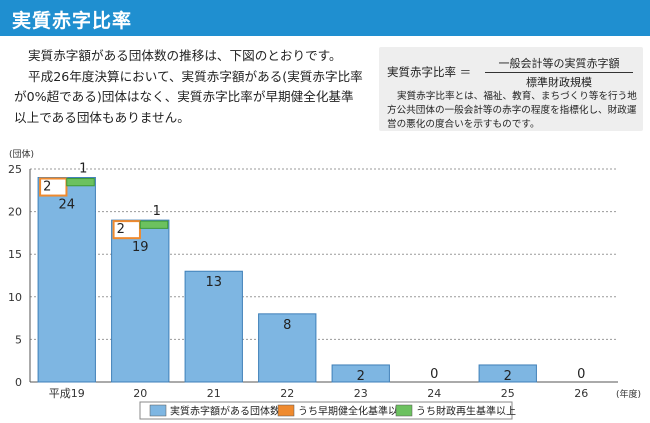 This screenshot has width=650, height=423. I want to click on x-tick-label: 26, so click(581, 393).